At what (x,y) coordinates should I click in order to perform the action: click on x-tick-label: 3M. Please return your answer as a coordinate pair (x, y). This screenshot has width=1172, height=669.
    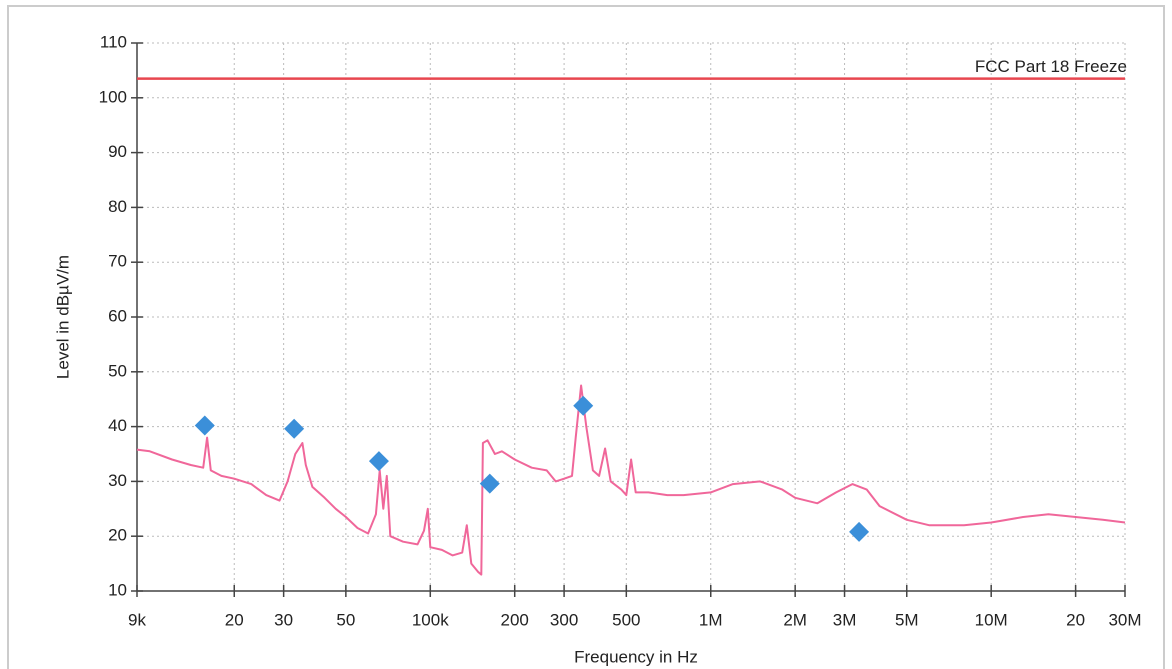
    Looking at the image, I should click on (845, 619).